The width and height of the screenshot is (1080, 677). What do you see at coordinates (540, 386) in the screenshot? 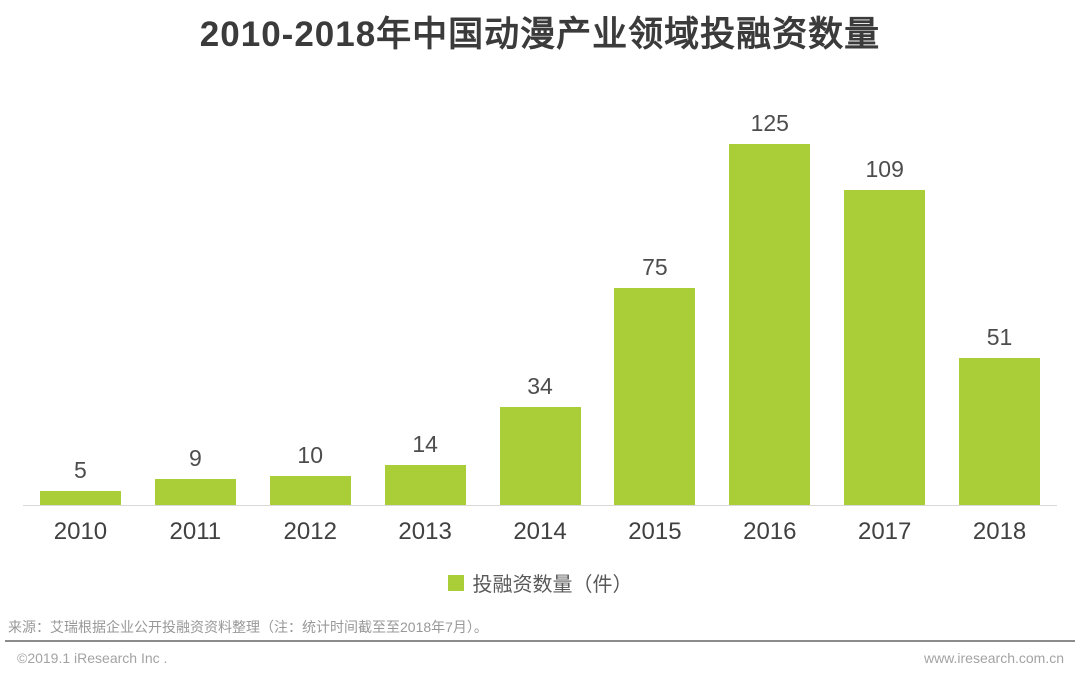
I see `bar-value-label: 34` at bounding box center [540, 386].